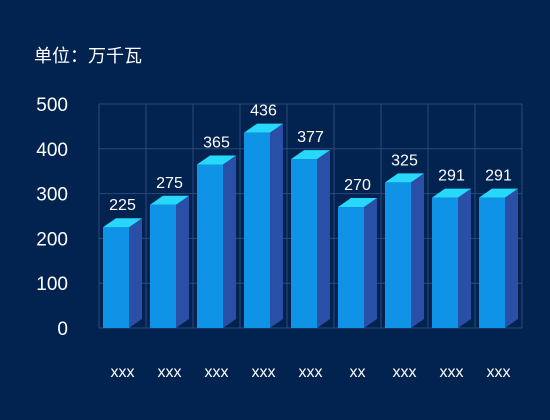  Describe the element at coordinates (52, 150) in the screenshot. I see `y-tick-label: 400` at that location.